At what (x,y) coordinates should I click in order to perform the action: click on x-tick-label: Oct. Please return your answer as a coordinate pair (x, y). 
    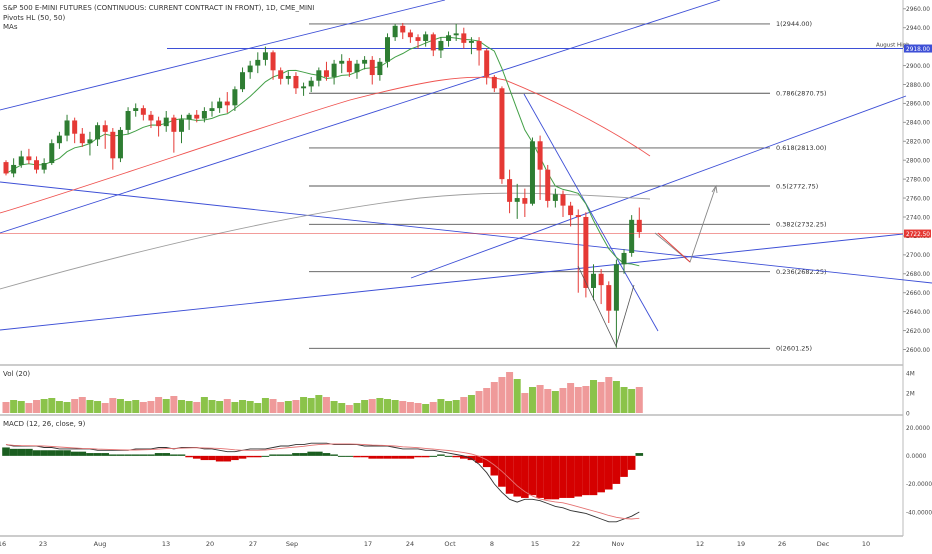
    Looking at the image, I should click on (450, 544).